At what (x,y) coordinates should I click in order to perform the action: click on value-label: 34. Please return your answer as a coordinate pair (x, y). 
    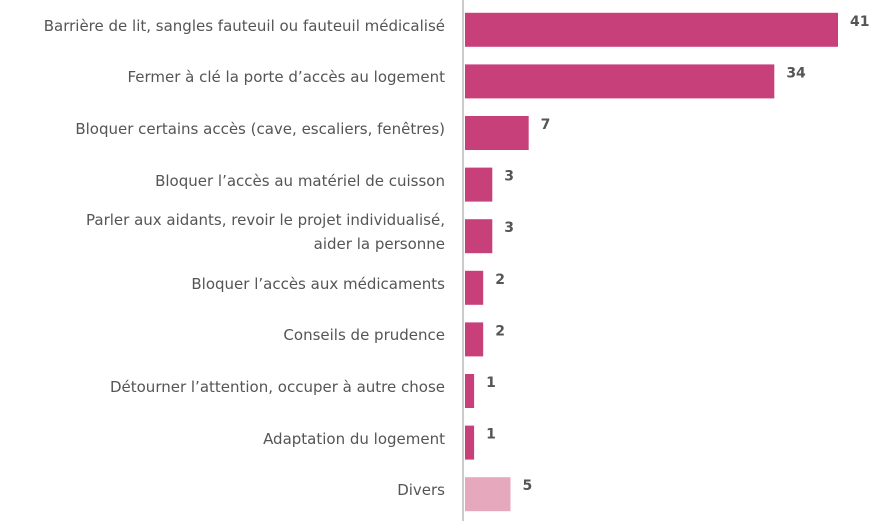
    Looking at the image, I should click on (796, 73).